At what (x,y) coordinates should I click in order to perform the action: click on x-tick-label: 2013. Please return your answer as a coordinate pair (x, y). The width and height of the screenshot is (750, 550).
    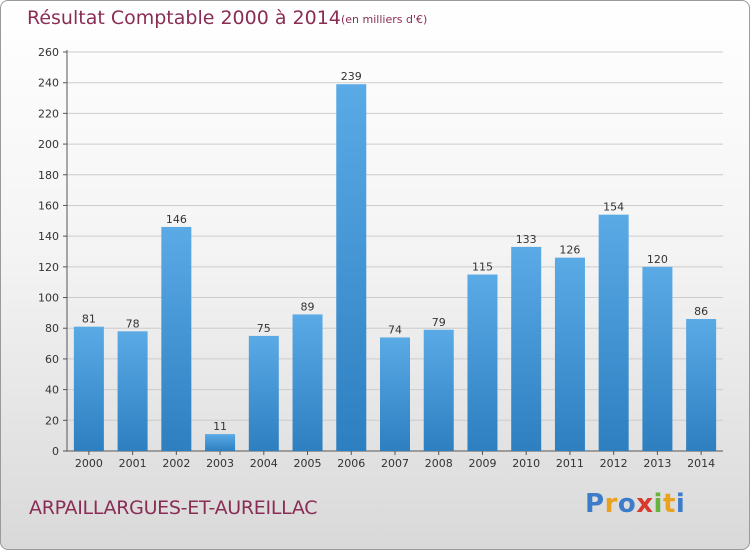
    Looking at the image, I should click on (657, 463).